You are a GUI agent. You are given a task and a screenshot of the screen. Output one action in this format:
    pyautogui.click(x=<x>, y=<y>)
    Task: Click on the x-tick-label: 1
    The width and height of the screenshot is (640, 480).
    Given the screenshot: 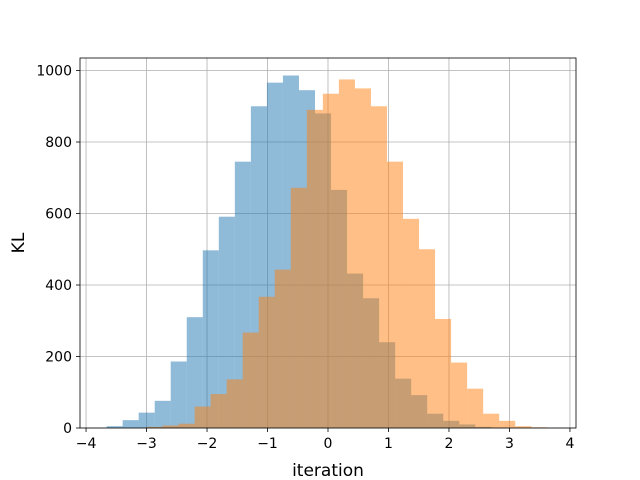 What is the action you would take?
    pyautogui.click(x=388, y=444)
    